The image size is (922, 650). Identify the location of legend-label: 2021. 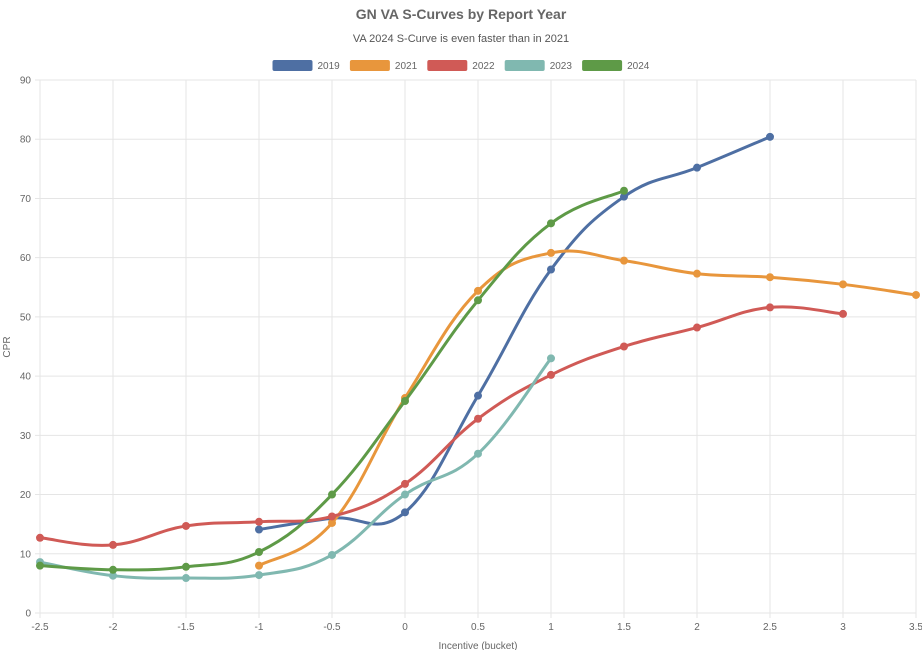
(406, 66).